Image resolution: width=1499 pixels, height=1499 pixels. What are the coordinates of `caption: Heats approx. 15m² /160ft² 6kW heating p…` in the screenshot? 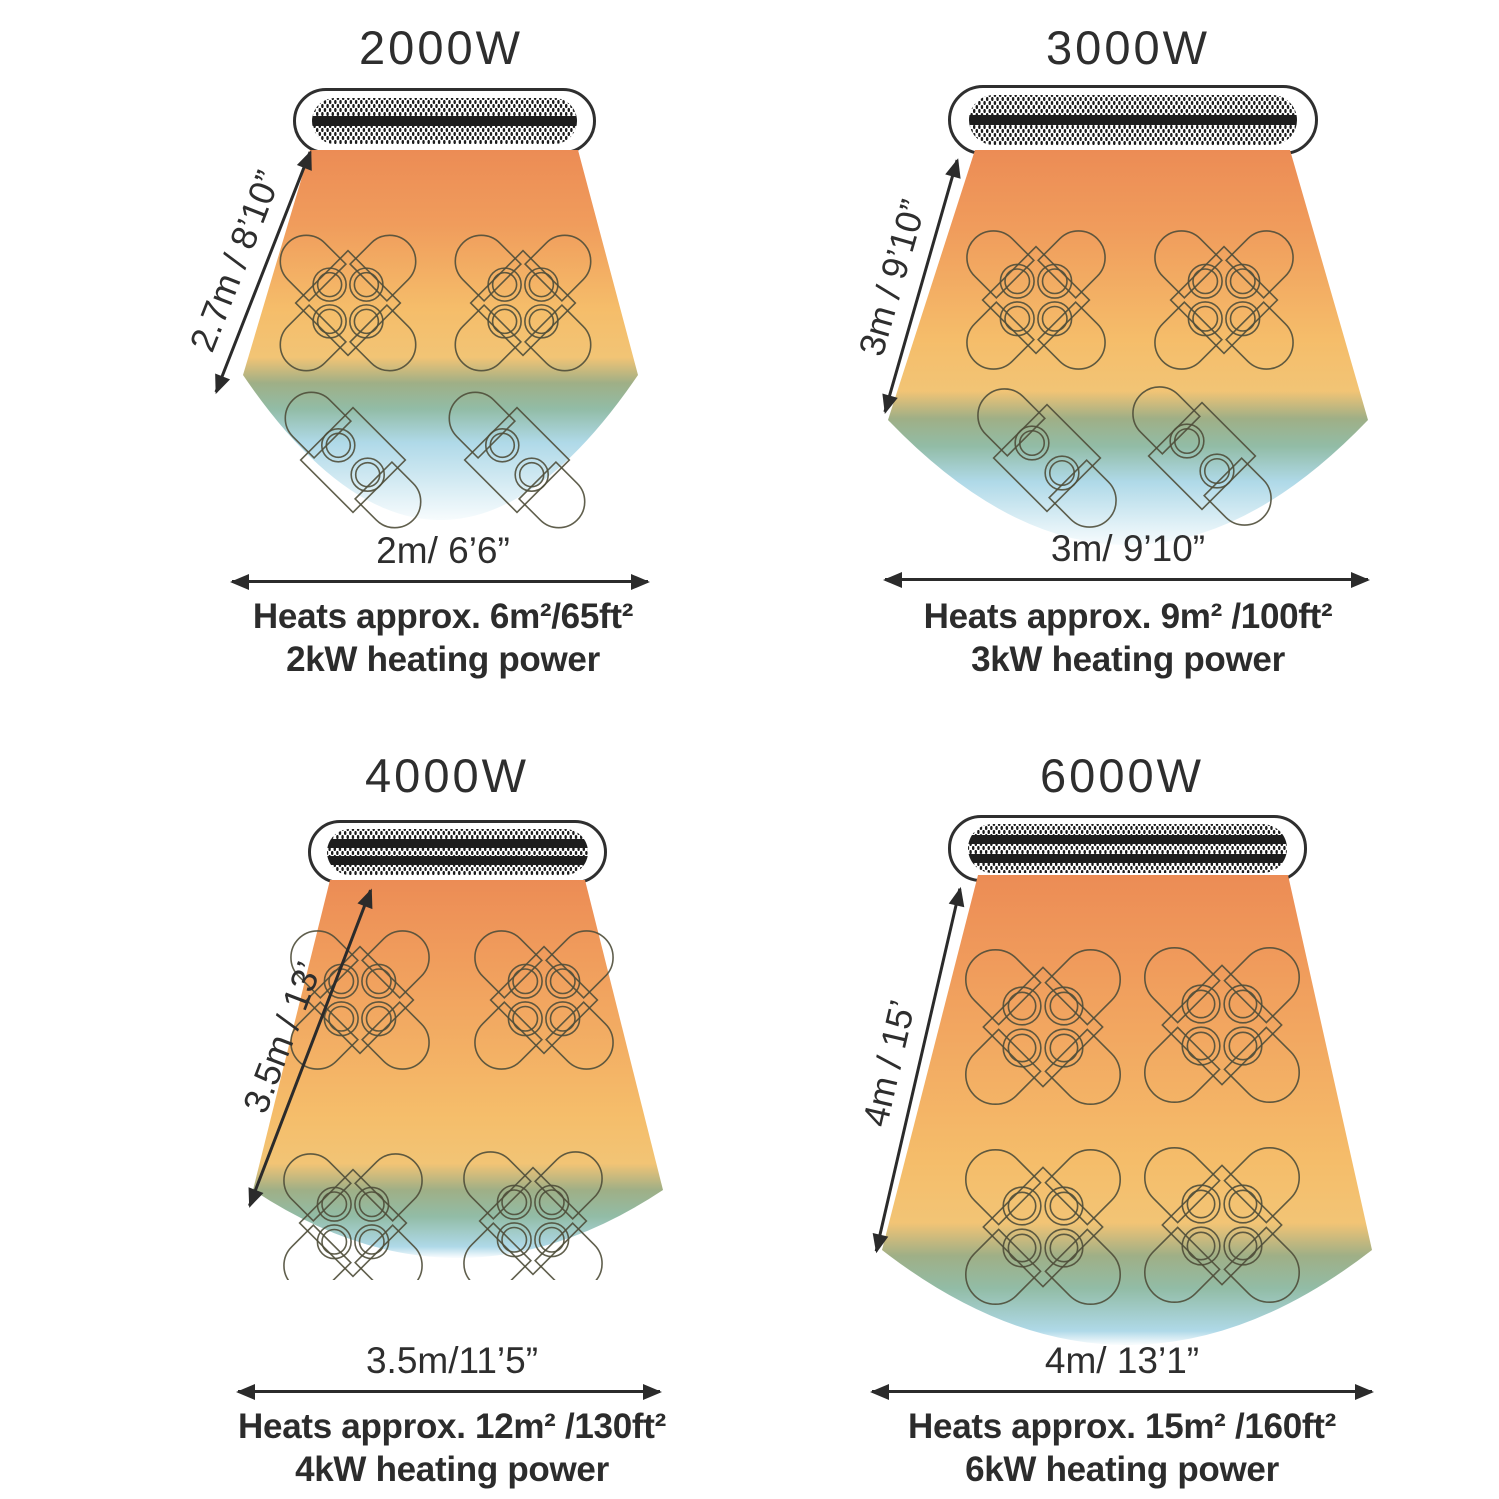 It's located at (1122, 1448).